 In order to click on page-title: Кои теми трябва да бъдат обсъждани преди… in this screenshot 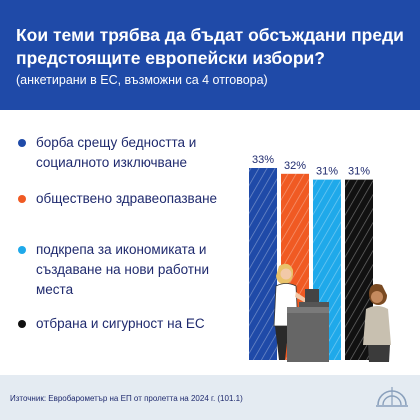, I will do `click(210, 46)`.